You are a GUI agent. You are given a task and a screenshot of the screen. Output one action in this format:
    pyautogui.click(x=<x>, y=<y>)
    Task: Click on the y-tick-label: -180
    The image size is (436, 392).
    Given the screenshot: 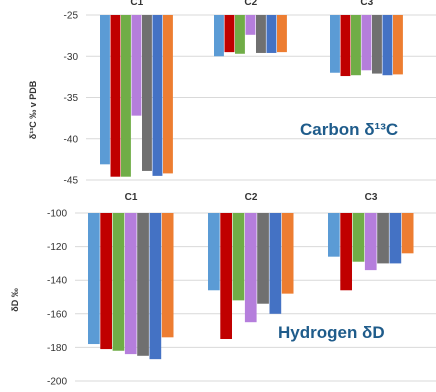 What is the action you would take?
    pyautogui.click(x=57, y=348)
    